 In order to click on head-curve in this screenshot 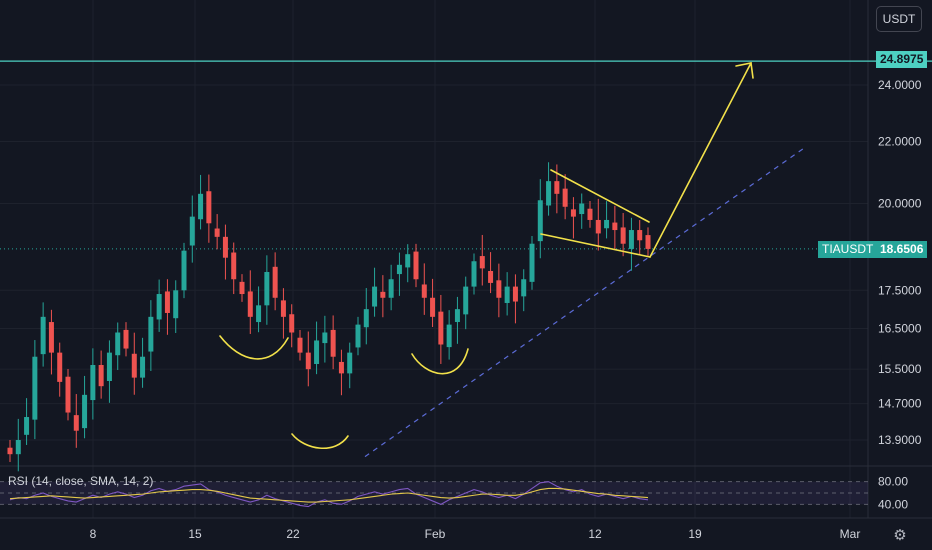, I will do `click(320, 441)`.